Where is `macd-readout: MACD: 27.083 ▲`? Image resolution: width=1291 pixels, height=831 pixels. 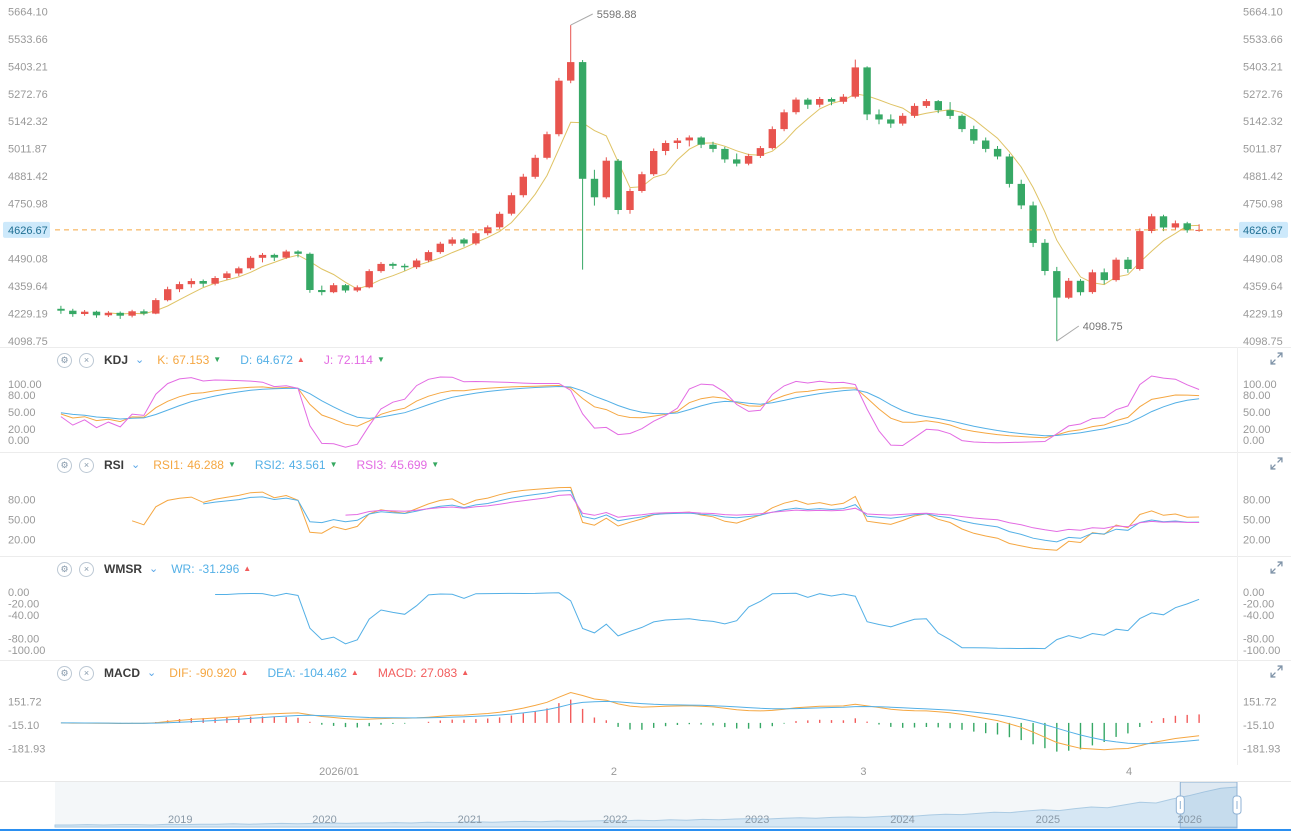 macd-readout: MACD: 27.083 ▲ is located at coordinates (423, 673).